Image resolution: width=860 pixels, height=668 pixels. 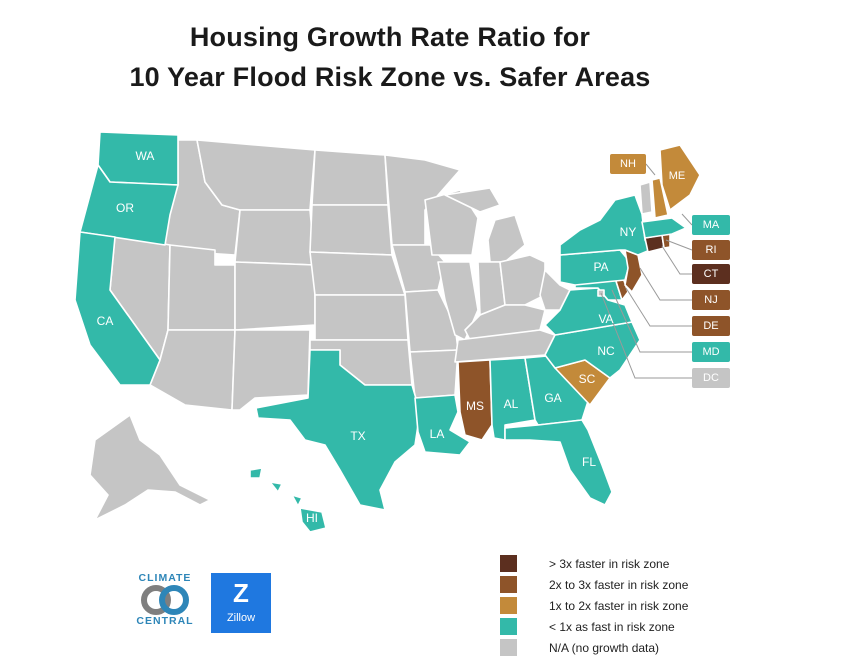 I want to click on legend-label: N/A (no growth data), so click(x=604, y=647).